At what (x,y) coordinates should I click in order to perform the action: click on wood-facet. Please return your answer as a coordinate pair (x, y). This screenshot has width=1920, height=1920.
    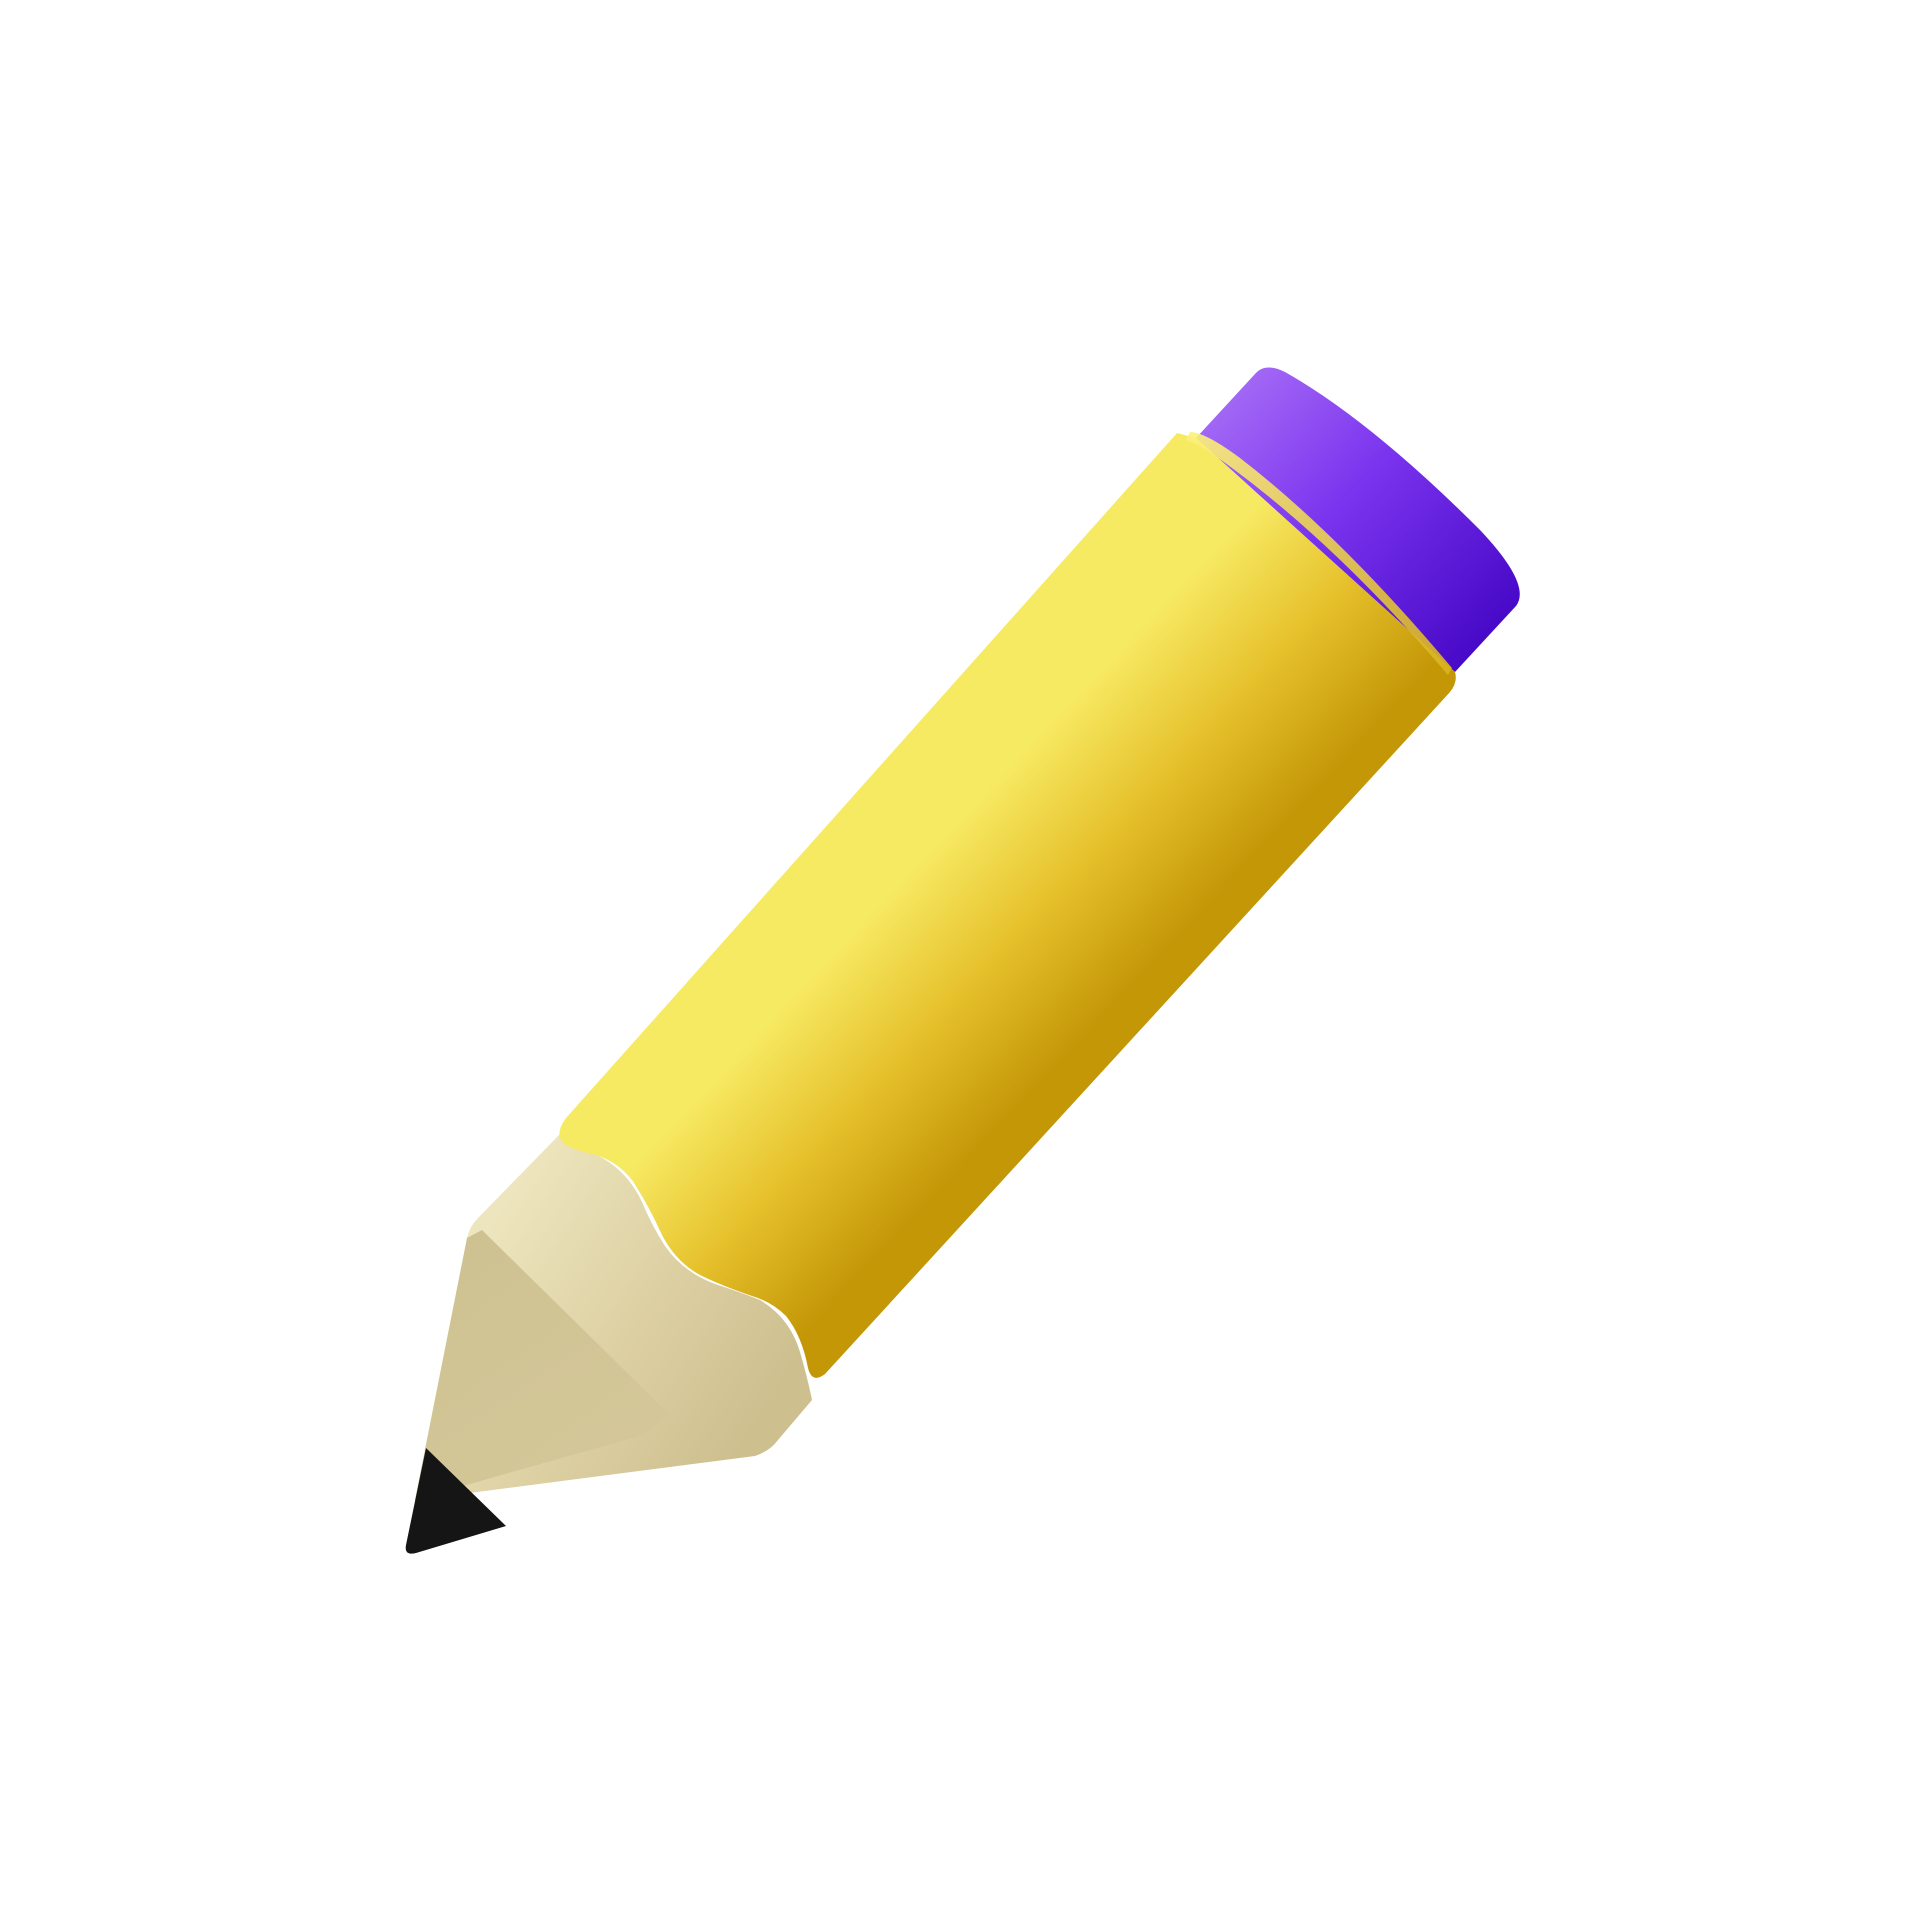
    Looking at the image, I should click on (542, 1365).